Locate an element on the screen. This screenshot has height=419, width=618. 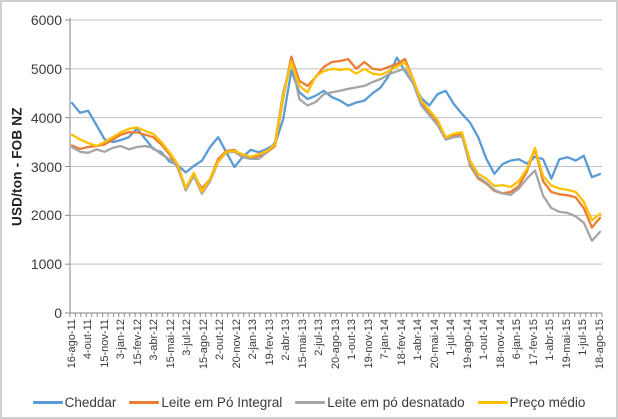
x-tick-label-17-fev-15: 17-fev-15 is located at coordinates (533, 342).